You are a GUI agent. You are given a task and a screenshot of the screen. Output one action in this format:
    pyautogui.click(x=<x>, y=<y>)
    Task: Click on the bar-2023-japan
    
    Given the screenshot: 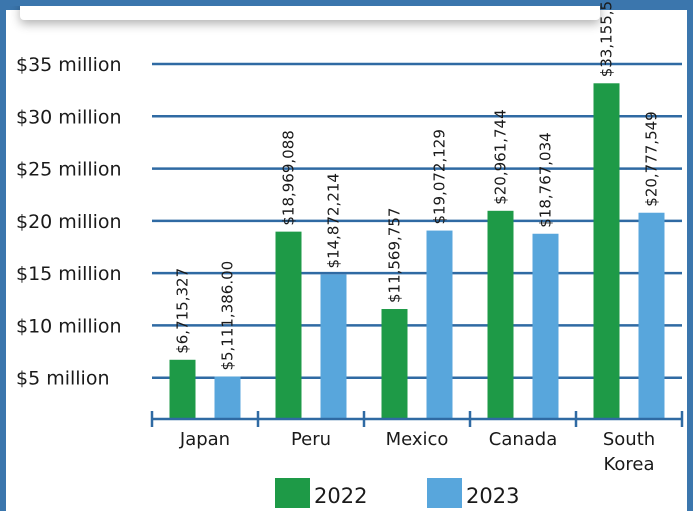 What is the action you would take?
    pyautogui.click(x=227, y=397)
    